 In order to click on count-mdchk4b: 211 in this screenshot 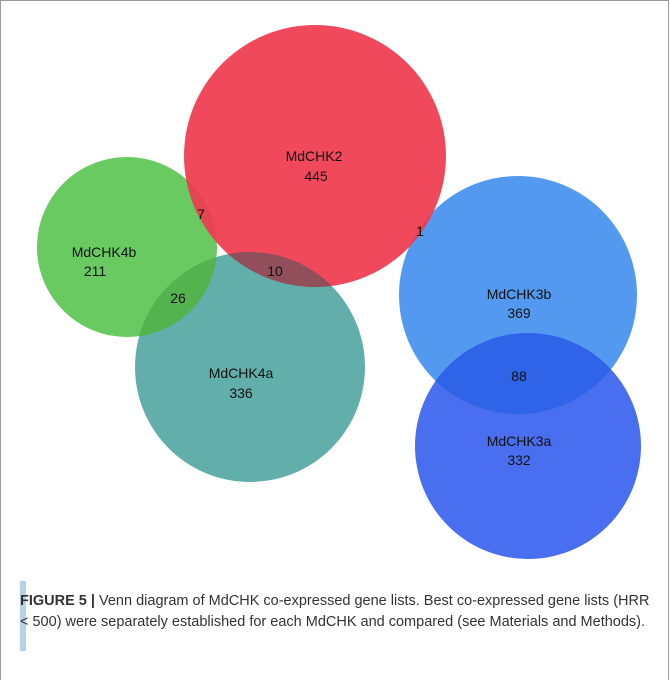, I will do `click(95, 271)`.